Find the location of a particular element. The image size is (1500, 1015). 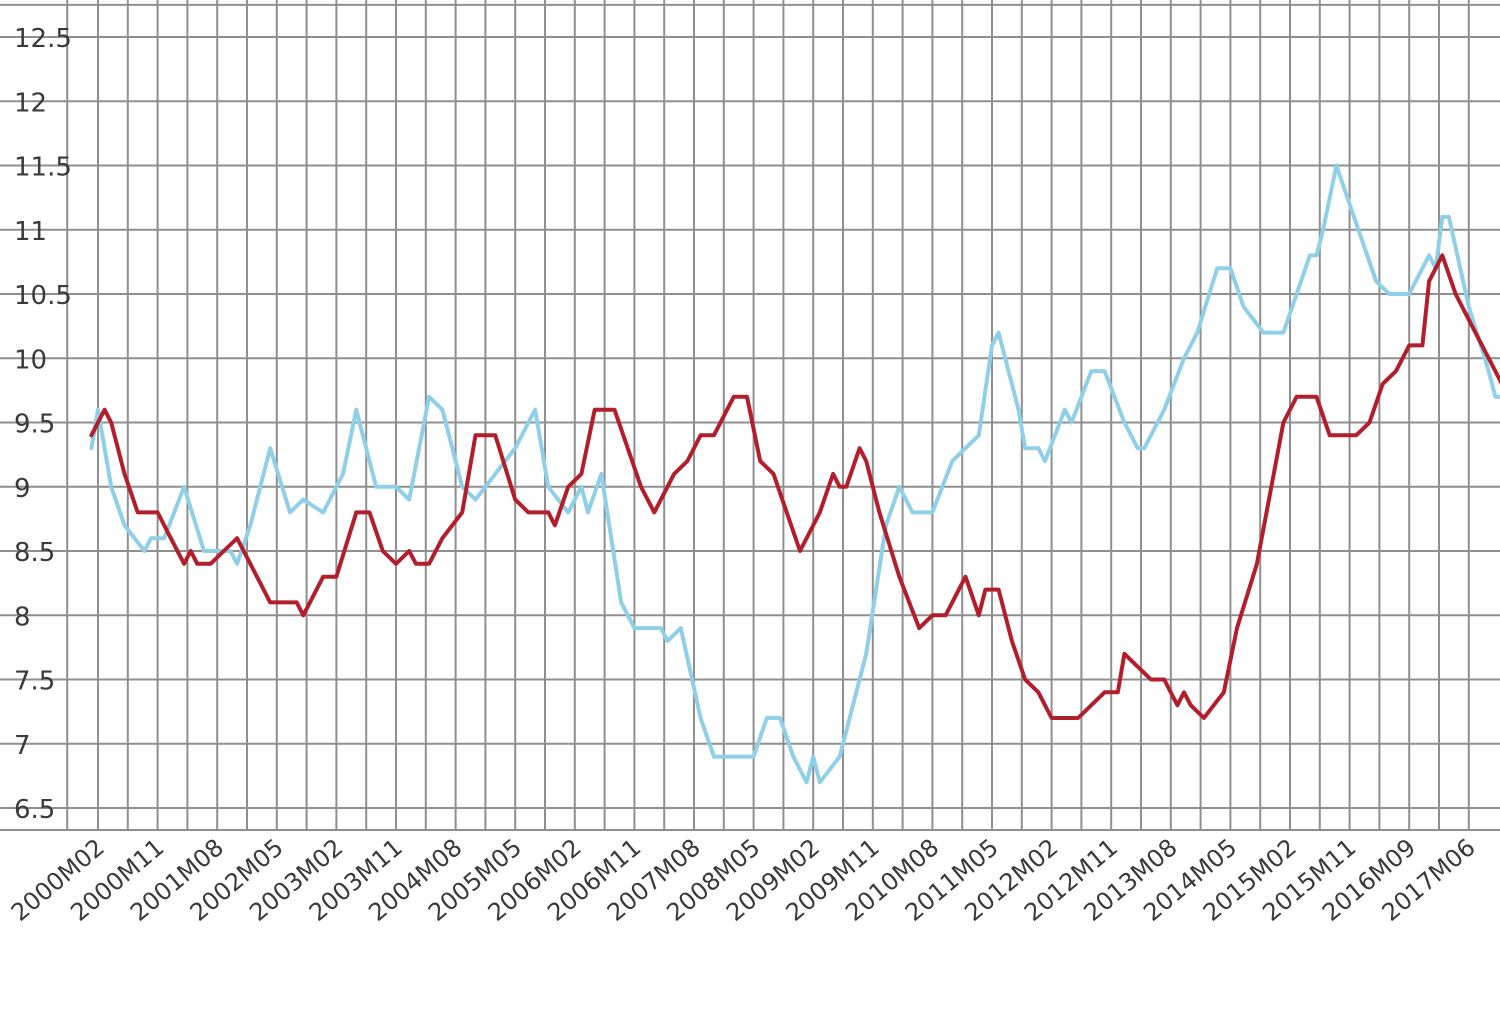

y-tick-label: 8 is located at coordinates (22, 617).